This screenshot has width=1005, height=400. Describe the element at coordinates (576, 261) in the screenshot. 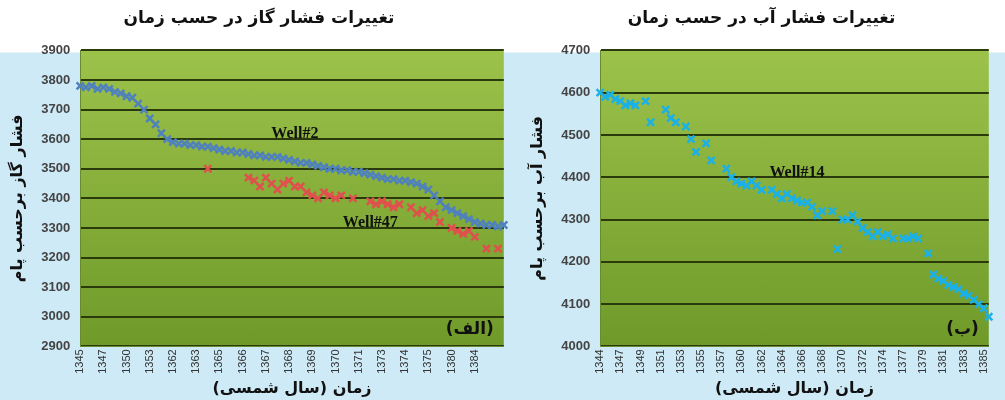

I see `y-tick-label: 4200` at that location.